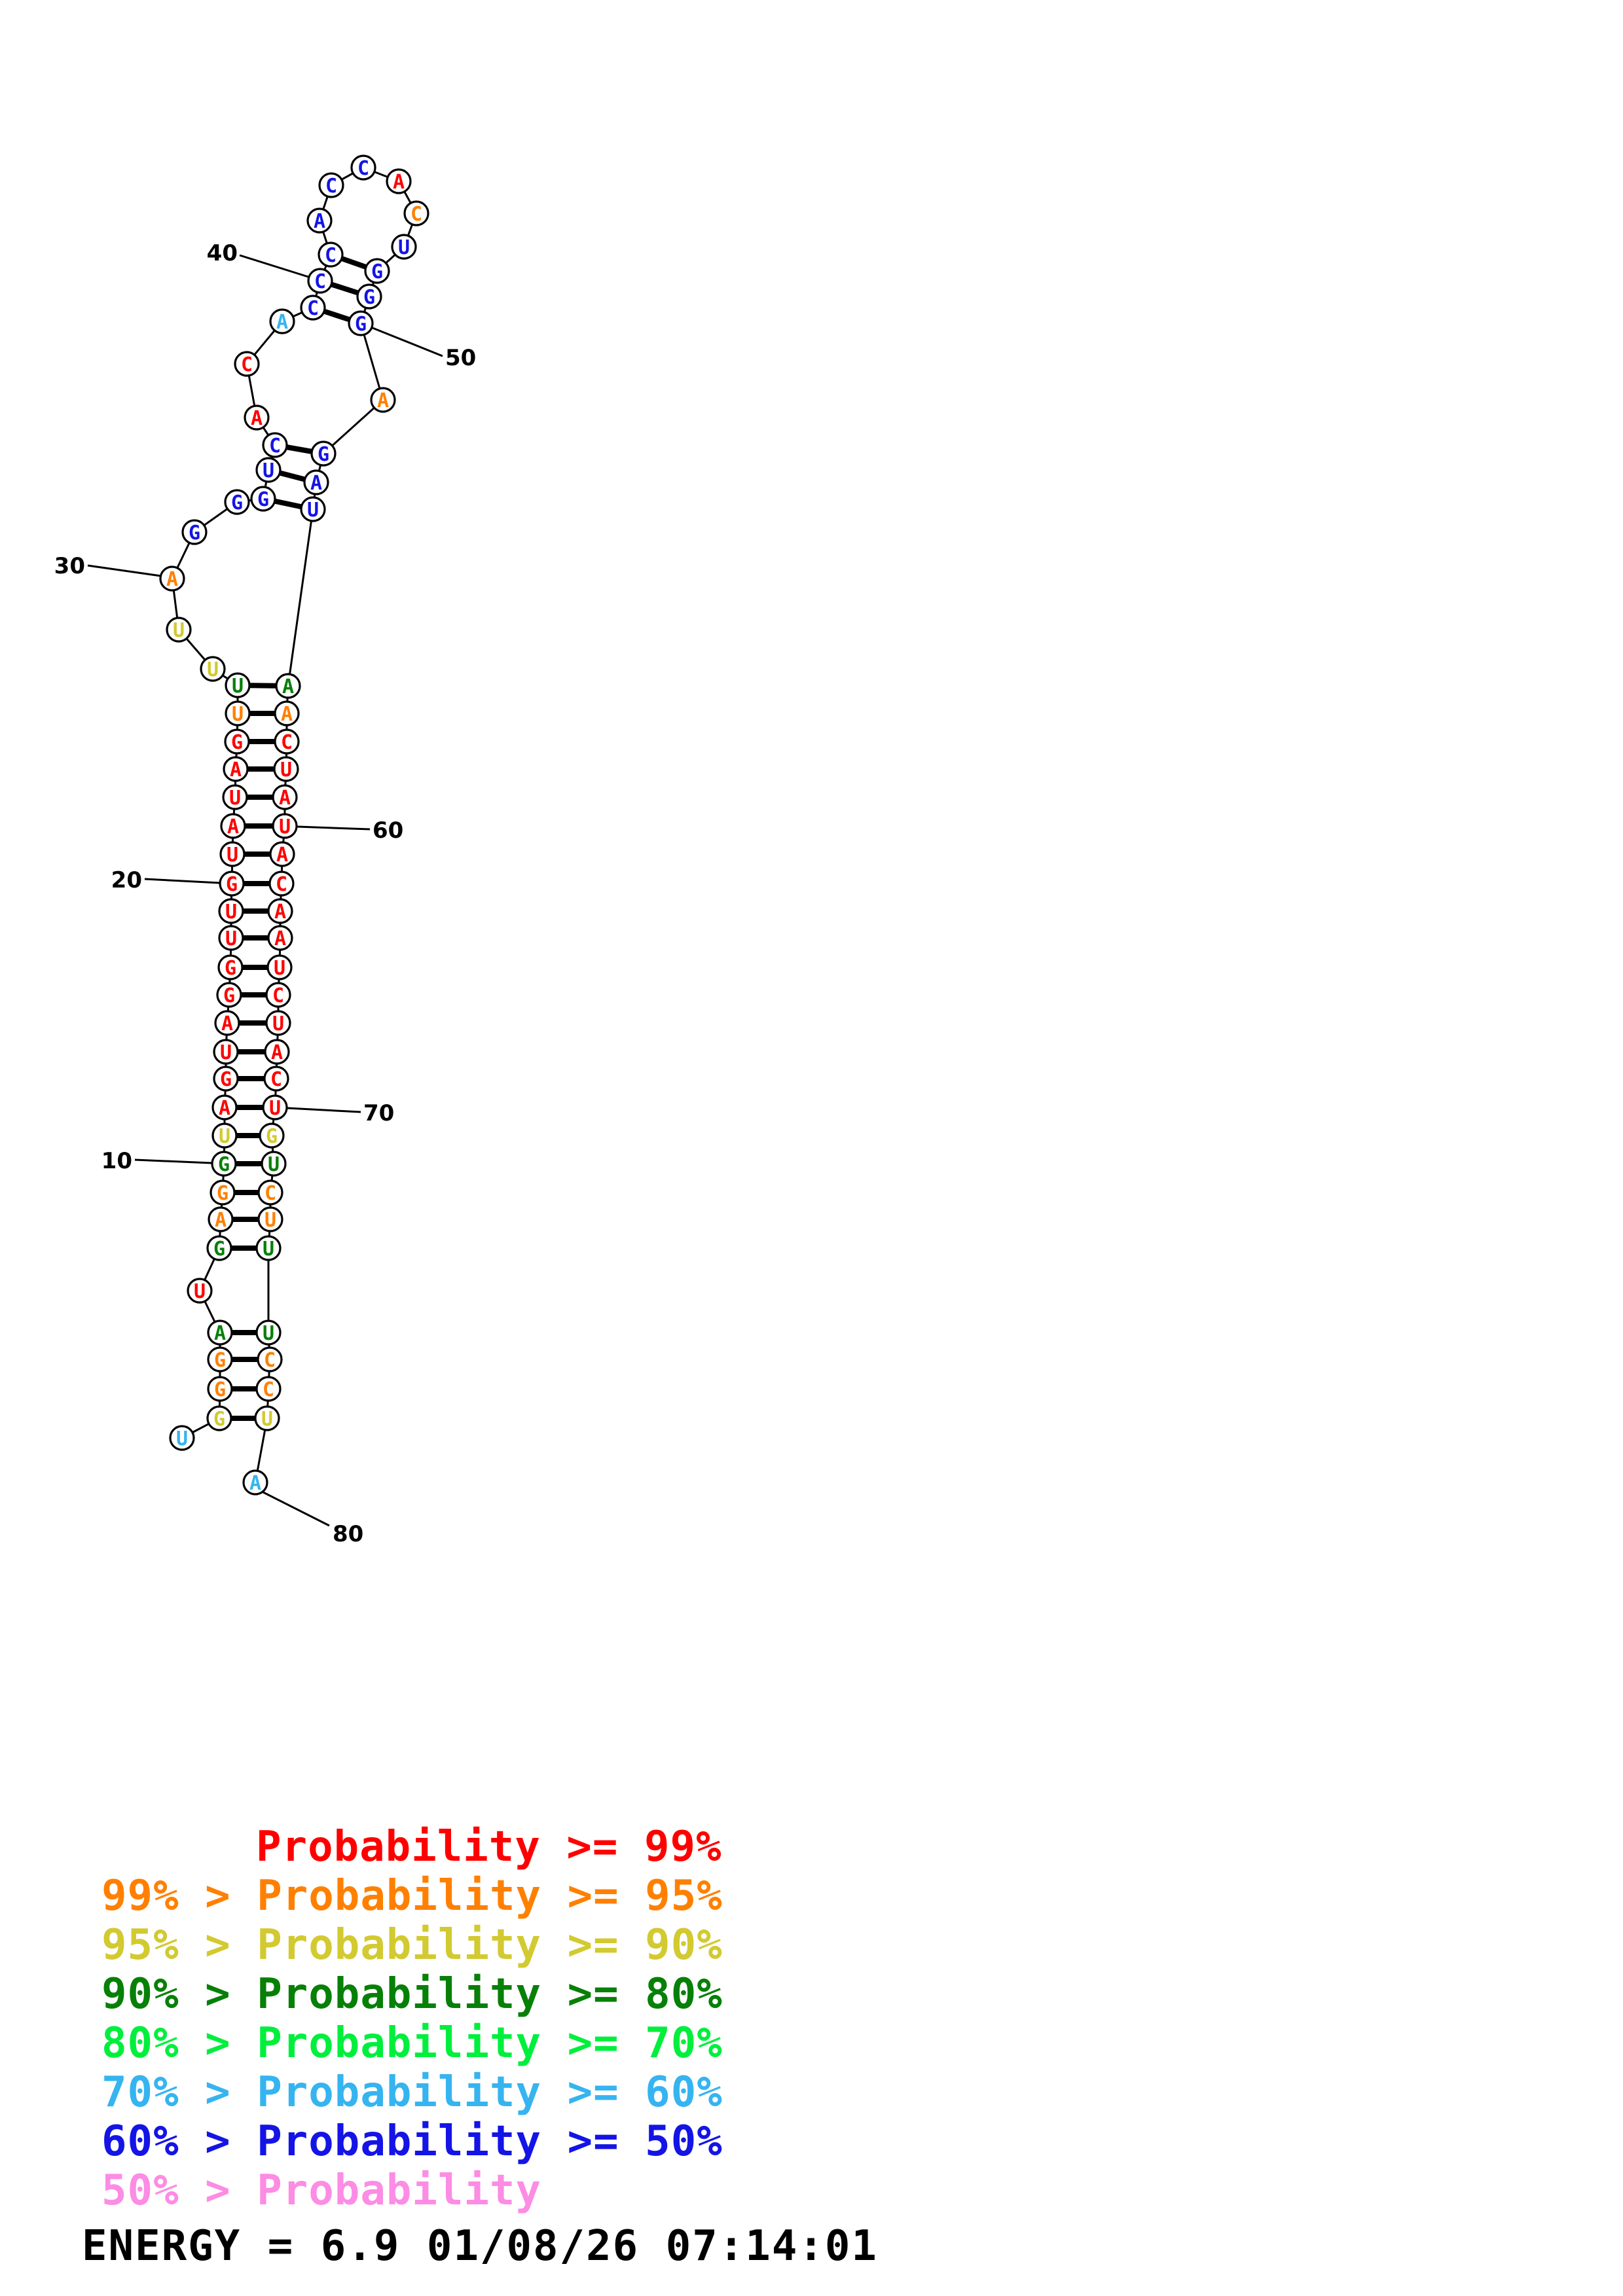 This screenshot has width=1623, height=2296. I want to click on nucleotide-letter-34-U: U, so click(268, 470).